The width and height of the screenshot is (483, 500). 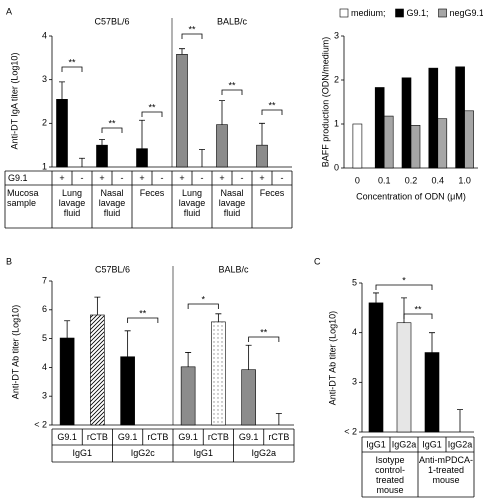 What do you see at coordinates (368, 13) in the screenshot?
I see `legend-label: medium;` at bounding box center [368, 13].